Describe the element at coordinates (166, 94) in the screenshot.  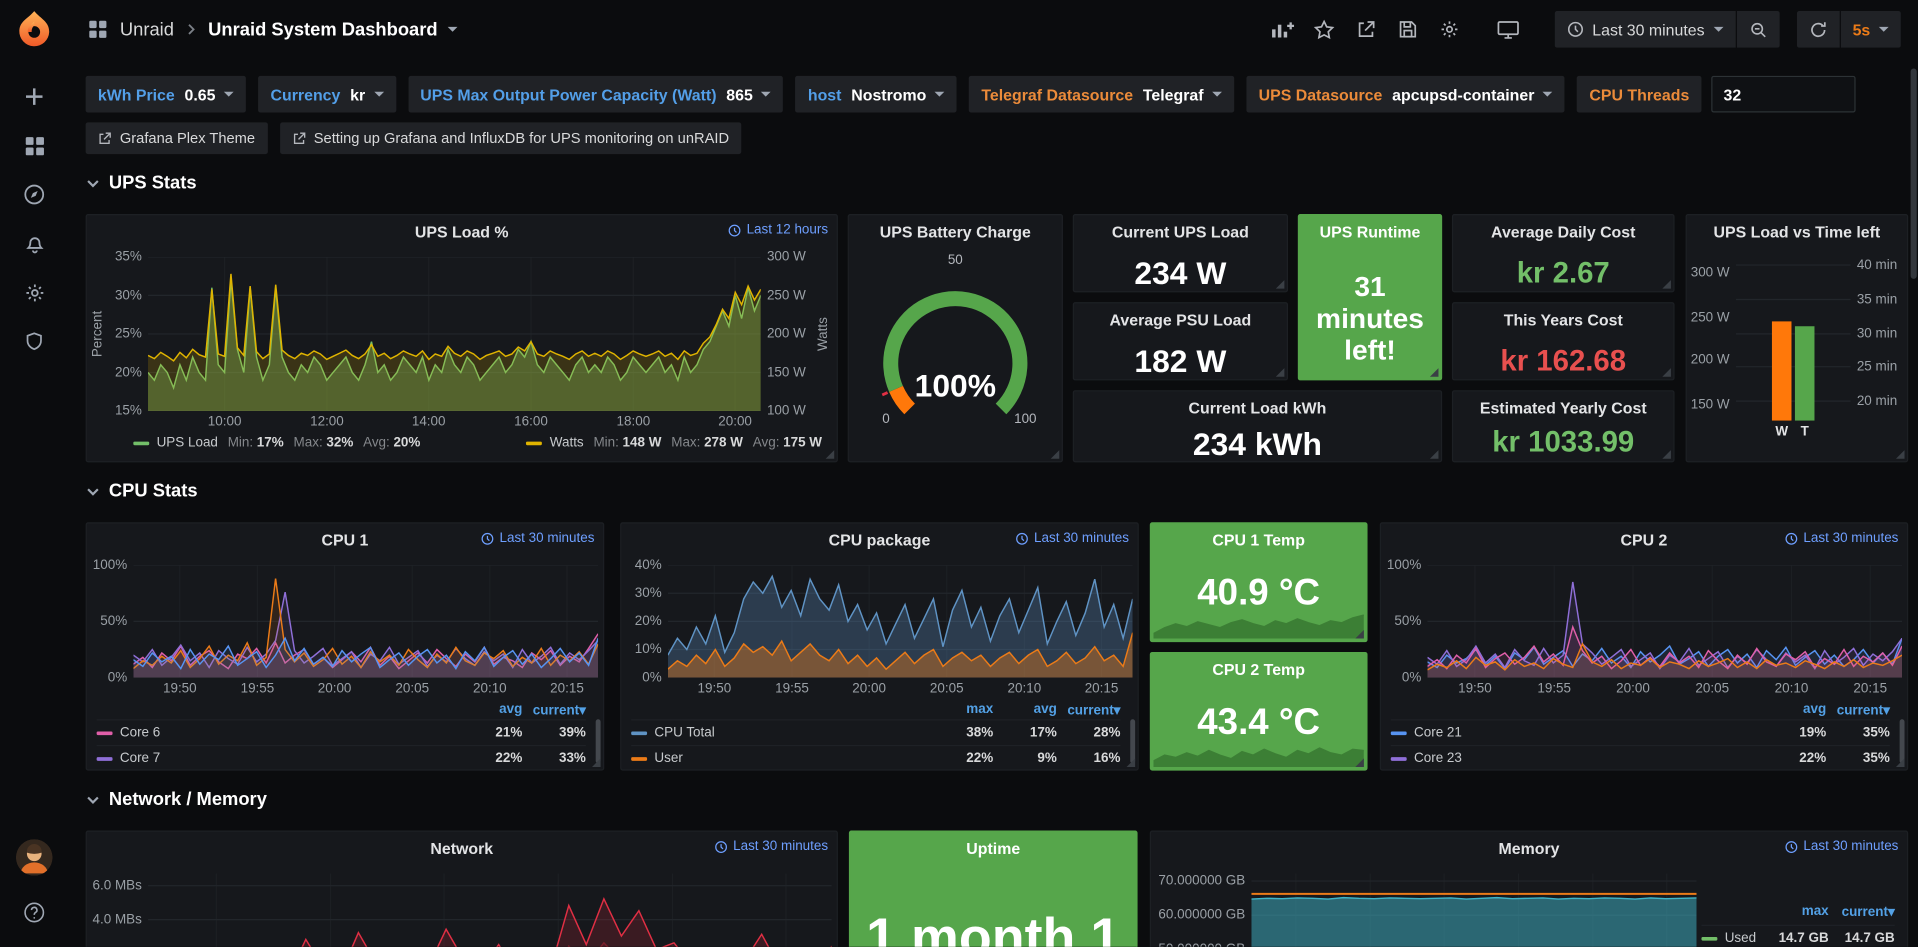
I see `variable-kwh-price: kWh Price 0.65` at that location.